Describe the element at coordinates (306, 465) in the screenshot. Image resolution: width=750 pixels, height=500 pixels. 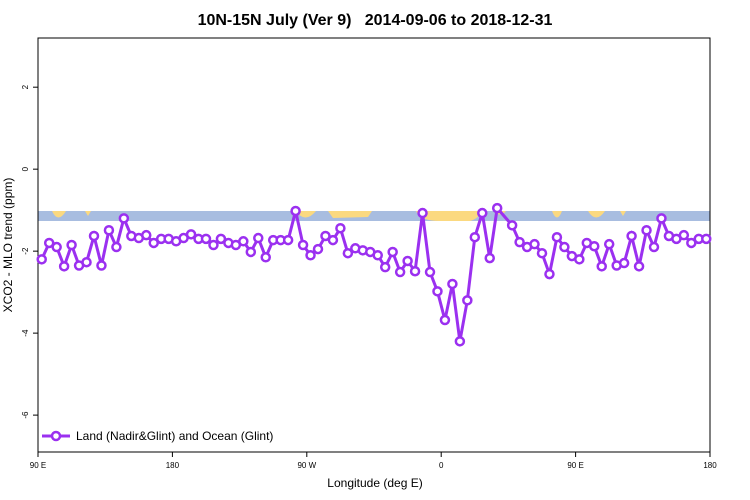
I see `x-tick-label: 90 W` at that location.